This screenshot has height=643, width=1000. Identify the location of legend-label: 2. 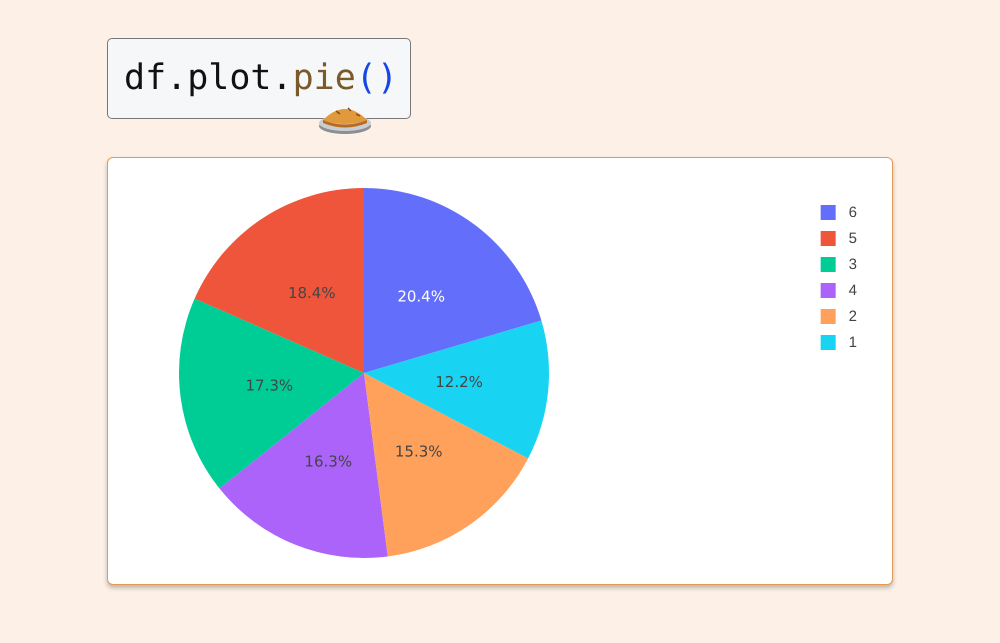
(852, 316).